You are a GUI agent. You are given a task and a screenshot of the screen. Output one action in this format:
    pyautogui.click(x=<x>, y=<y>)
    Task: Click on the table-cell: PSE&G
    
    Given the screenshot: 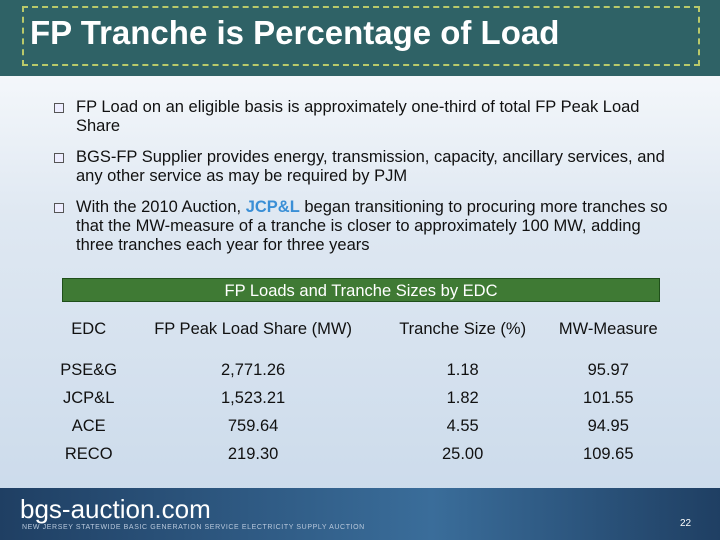 What is the action you would take?
    pyautogui.click(x=89, y=369)
    